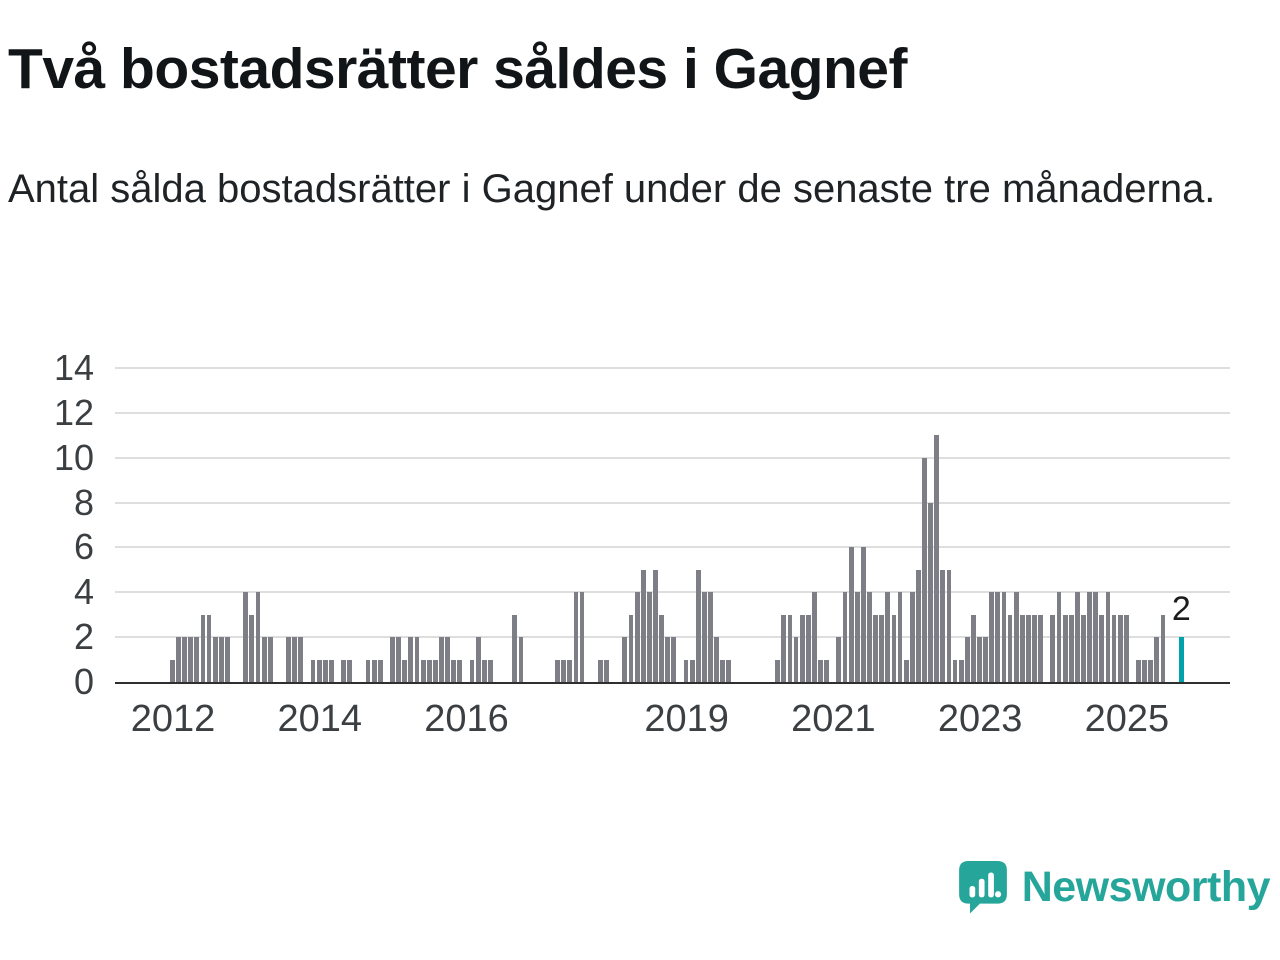 The height and width of the screenshot is (960, 1280). Describe the element at coordinates (73, 412) in the screenshot. I see `y-axis-label: 12` at that location.